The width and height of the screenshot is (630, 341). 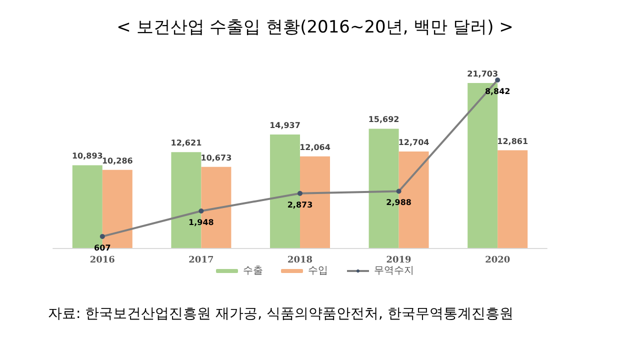 I want to click on chart-title: < 보건산업 수출입 현황(2016~20년, 백만 달러) >, so click(x=315, y=28).